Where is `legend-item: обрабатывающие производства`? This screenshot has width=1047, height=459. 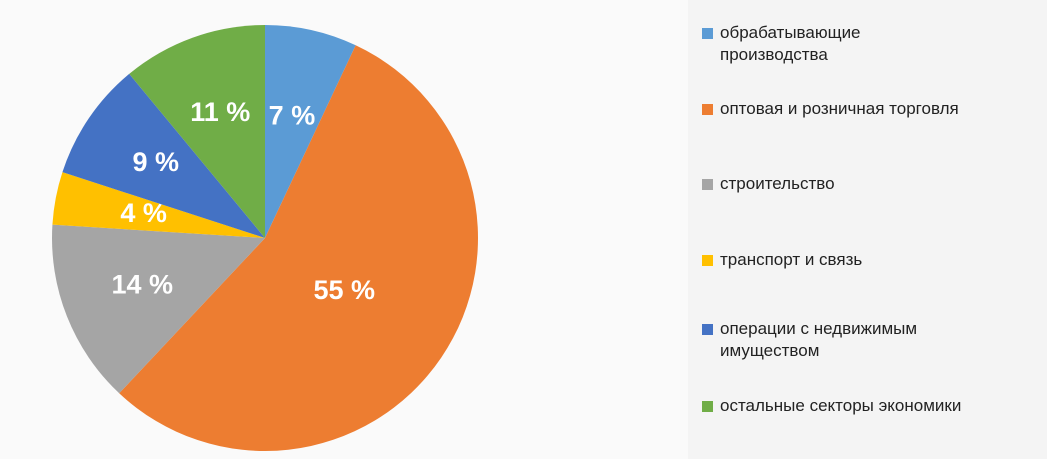 legend-item: обрабатывающие производства is located at coordinates (867, 44).